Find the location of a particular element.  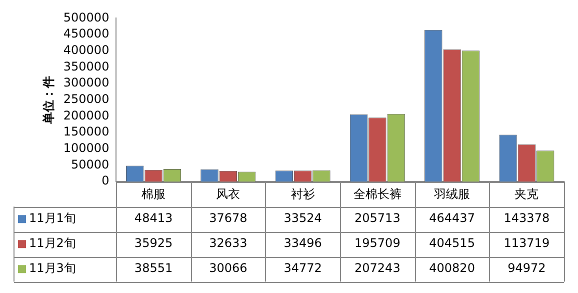

y-tick-label: 400000 is located at coordinates (86, 50).